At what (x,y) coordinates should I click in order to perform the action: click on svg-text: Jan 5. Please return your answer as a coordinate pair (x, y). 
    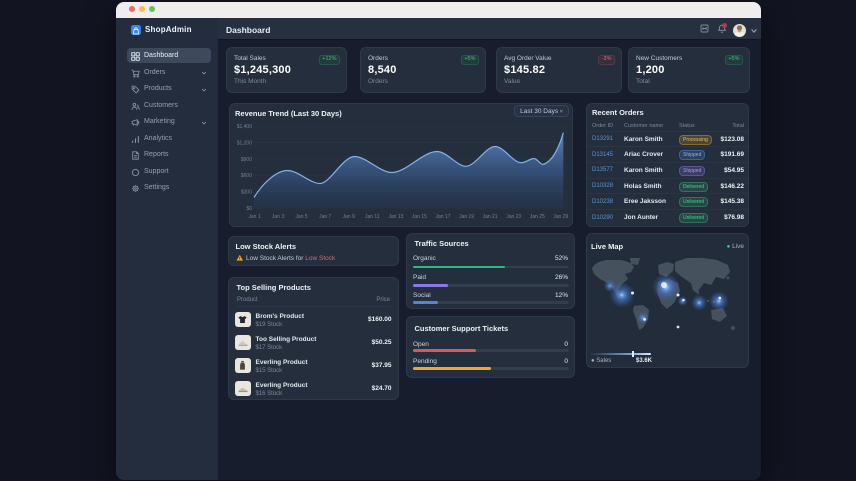
    Looking at the image, I should click on (301, 217).